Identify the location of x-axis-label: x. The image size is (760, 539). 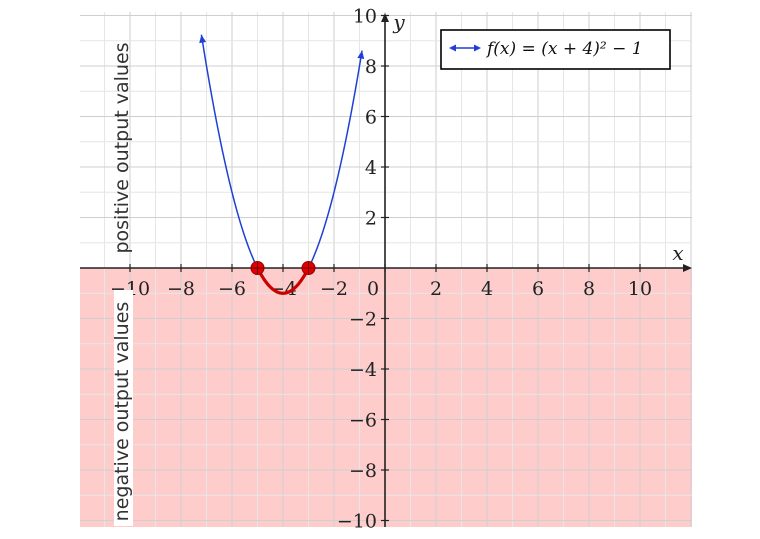
(677, 253).